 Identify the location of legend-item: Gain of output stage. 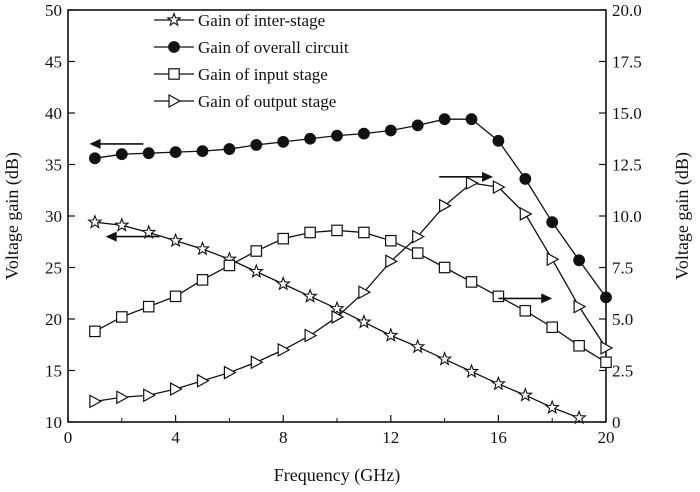
(245, 101).